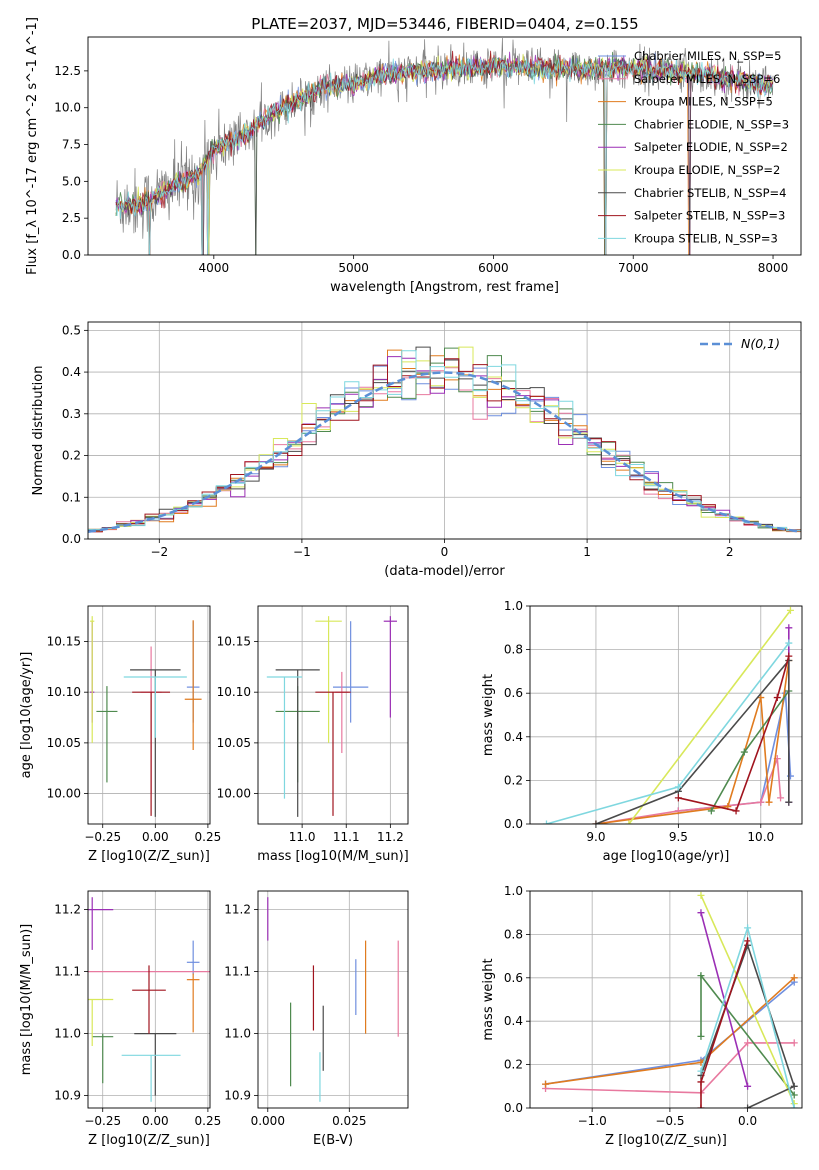 This screenshot has height=1170, width=819. I want to click on legend-label: Chabrier STELIB, N_SSP=4, so click(710, 193).